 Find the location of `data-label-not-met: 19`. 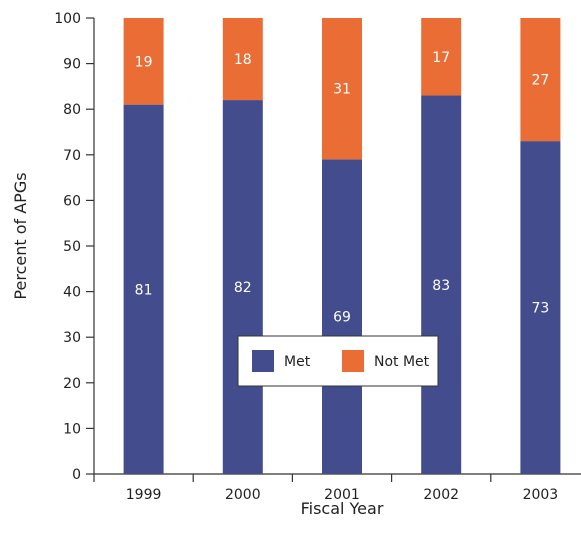

data-label-not-met: 19 is located at coordinates (144, 62).